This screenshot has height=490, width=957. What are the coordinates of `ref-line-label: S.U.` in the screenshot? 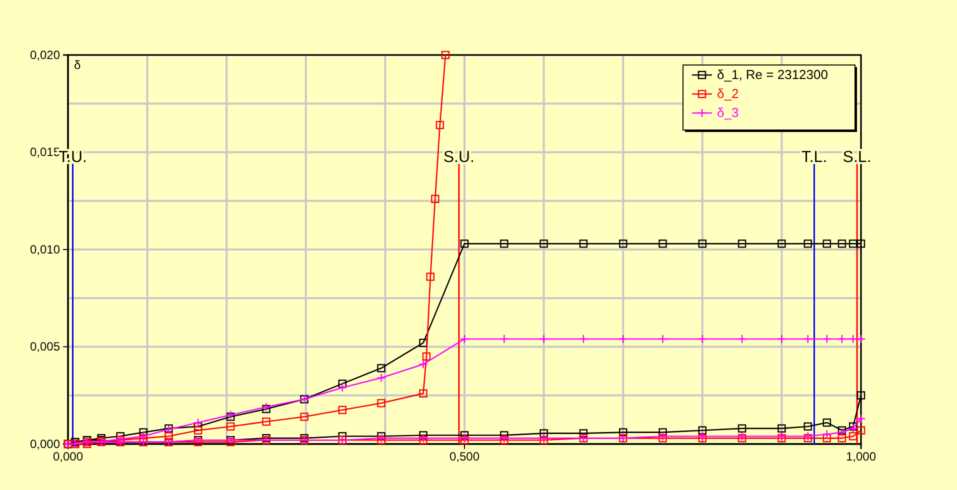 It's located at (459, 157).